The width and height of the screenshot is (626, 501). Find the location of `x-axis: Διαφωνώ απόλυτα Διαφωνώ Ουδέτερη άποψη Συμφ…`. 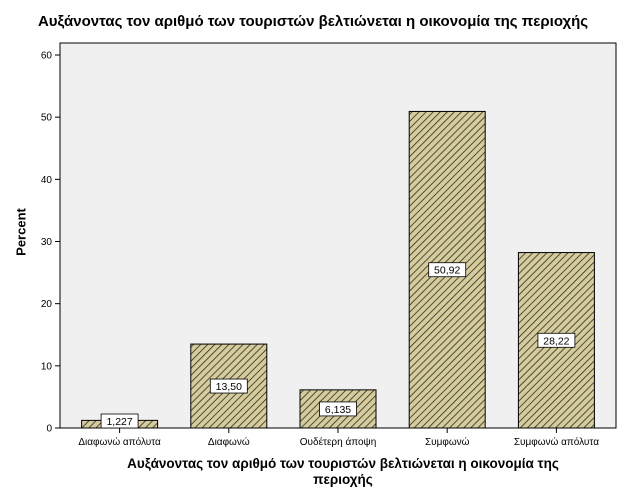

x-axis: Διαφωνώ απόλυτα Διαφωνώ Ουδέτερη άποψη Συμφ… is located at coordinates (338, 438).